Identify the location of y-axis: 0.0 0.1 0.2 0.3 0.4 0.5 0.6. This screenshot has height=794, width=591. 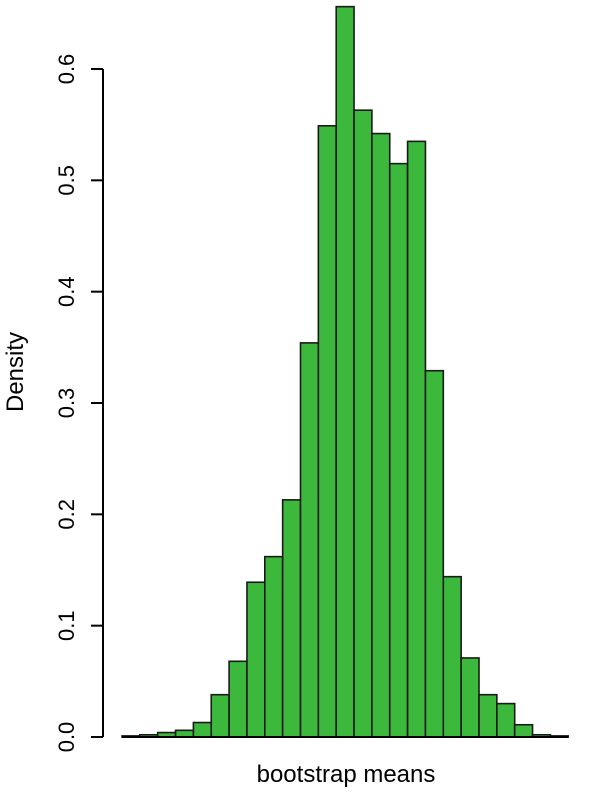
(79, 403).